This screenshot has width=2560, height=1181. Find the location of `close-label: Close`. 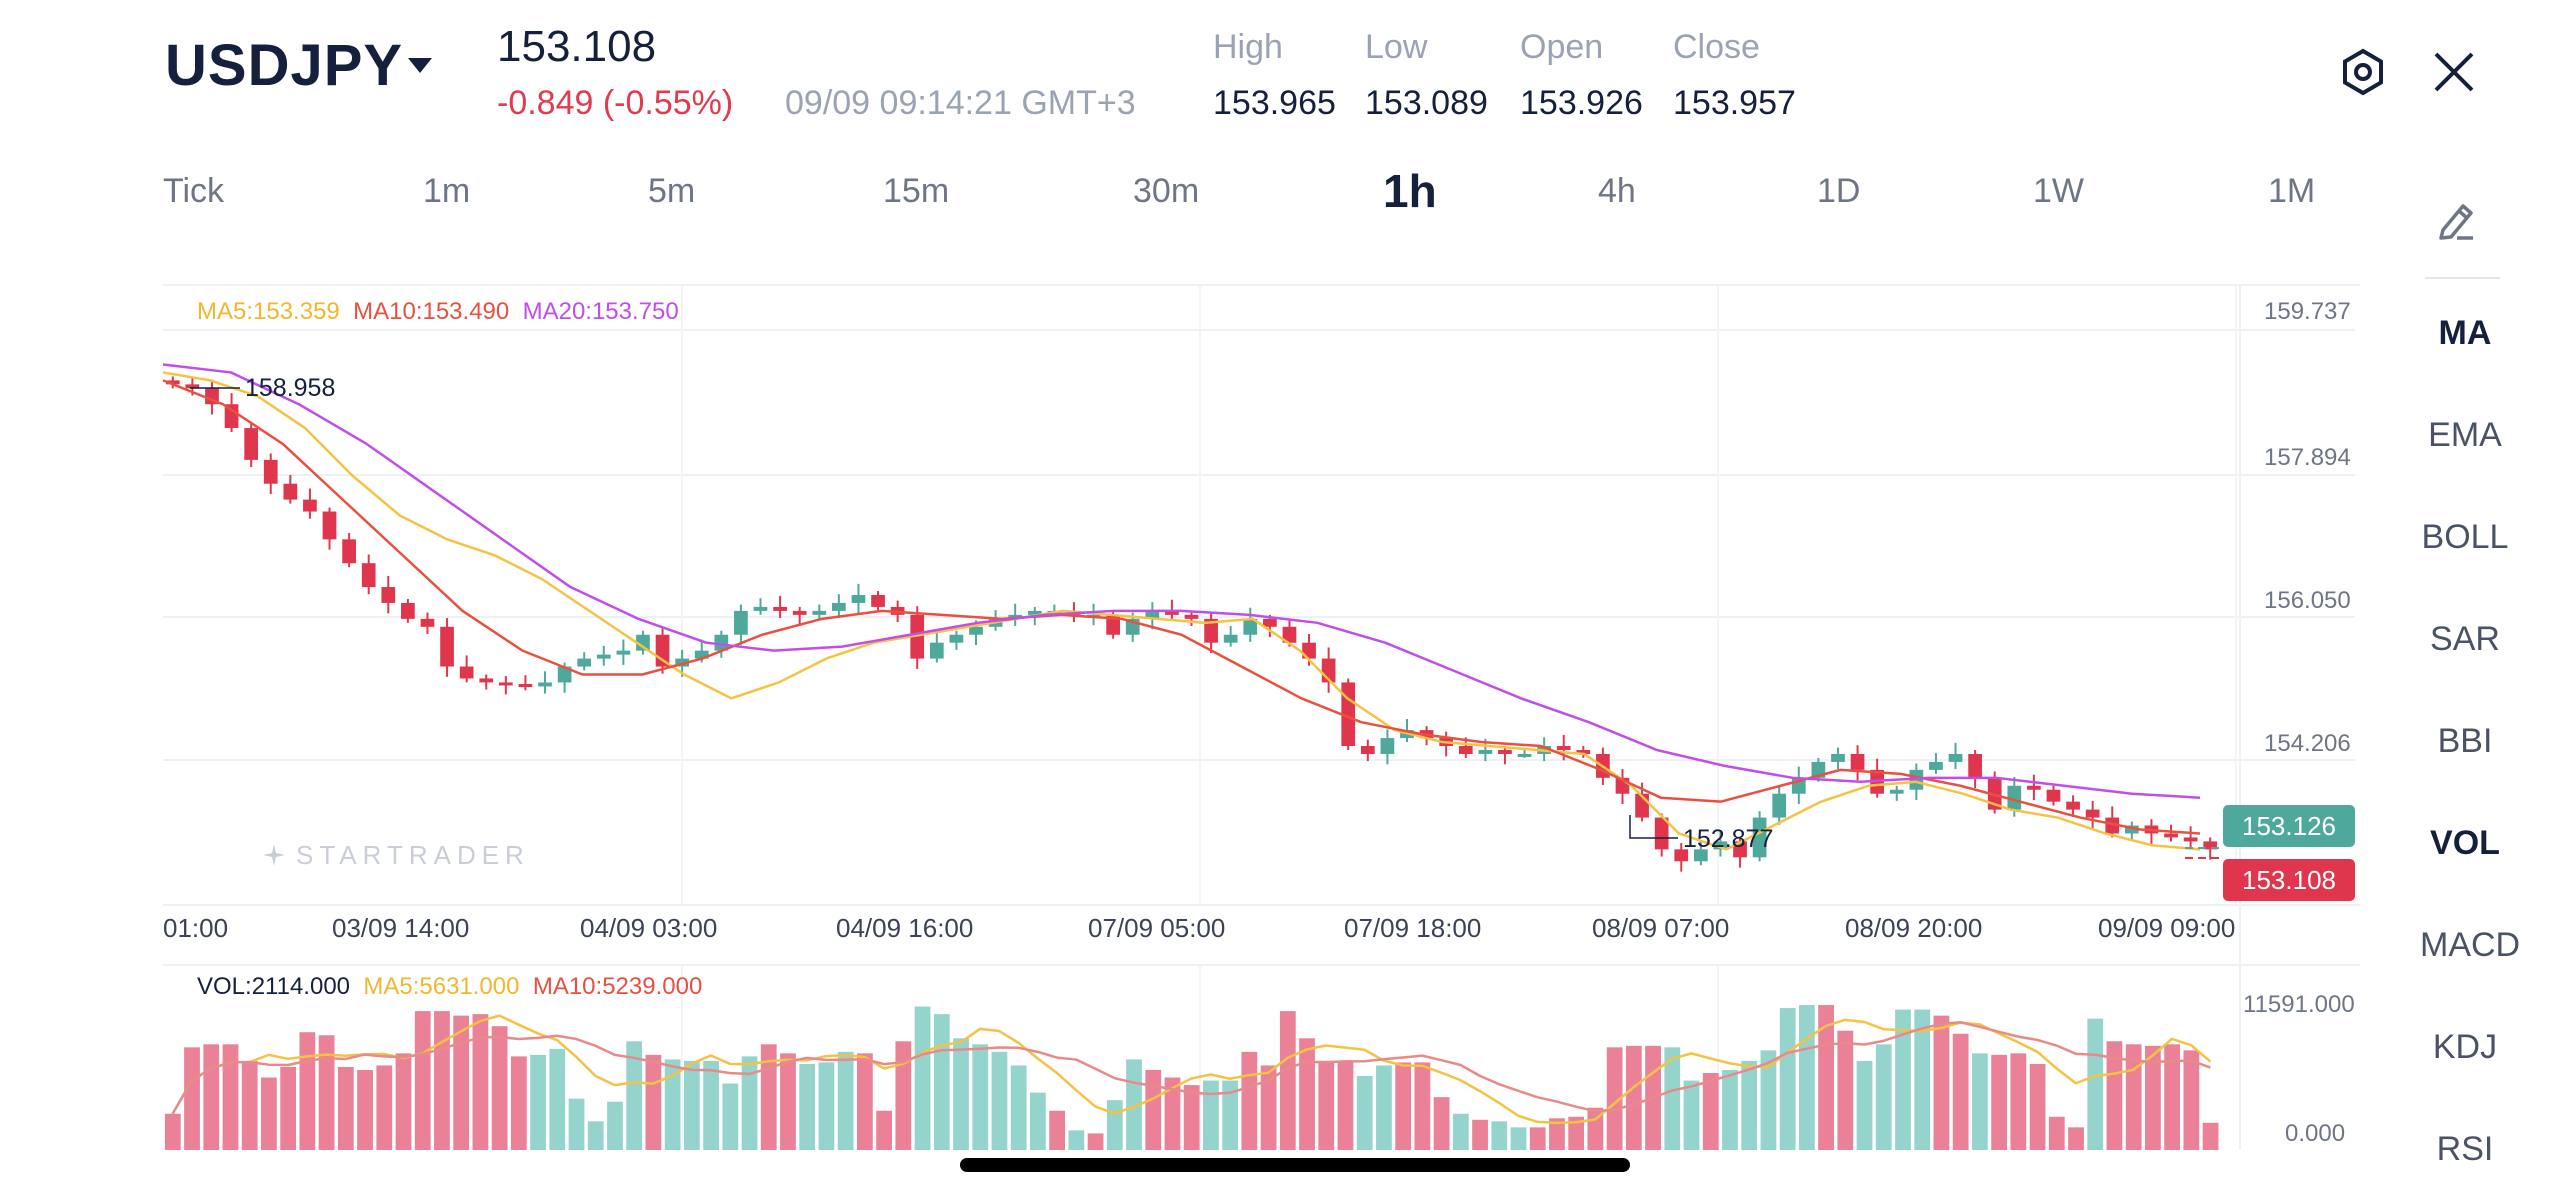

close-label: Close is located at coordinates (1716, 47).